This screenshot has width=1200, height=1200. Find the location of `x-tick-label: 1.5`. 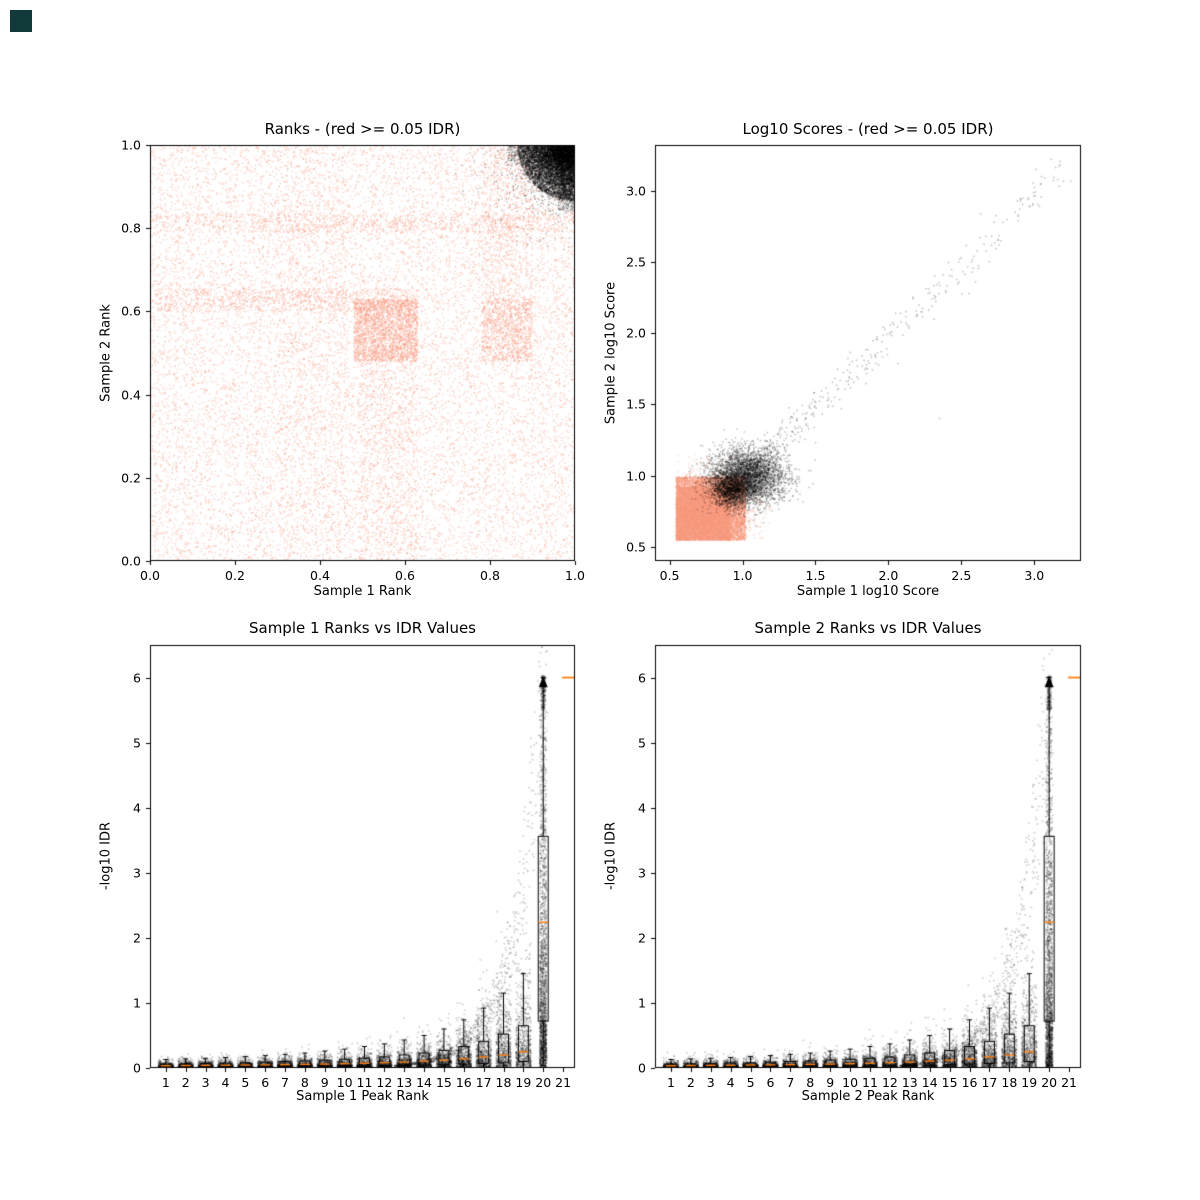

x-tick-label: 1.5 is located at coordinates (815, 575).